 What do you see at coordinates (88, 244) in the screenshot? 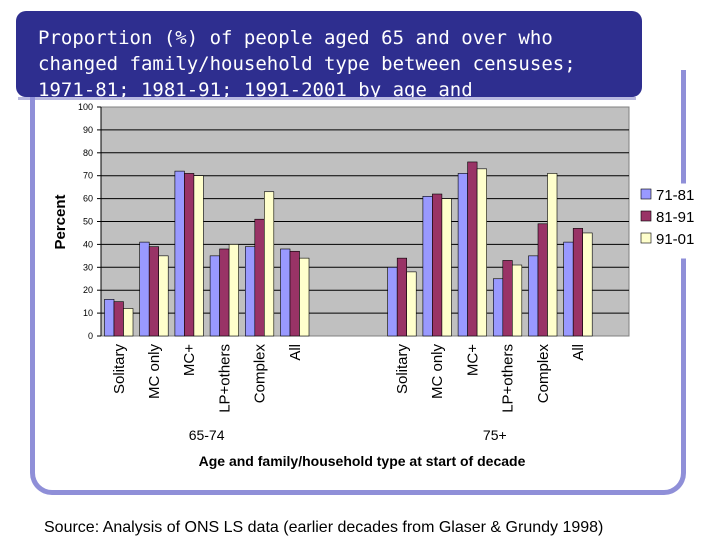
I see `y-tick-label: 40` at bounding box center [88, 244].